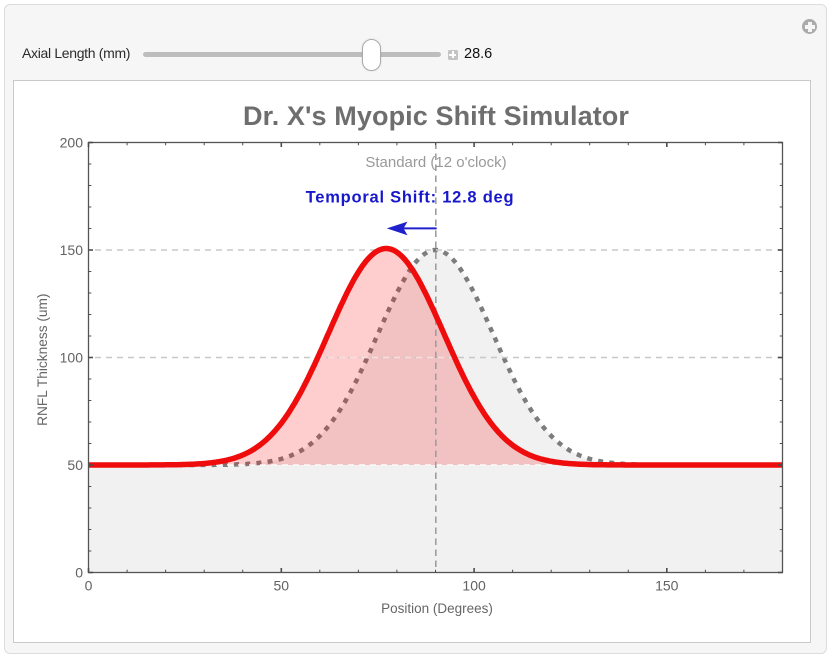 Image resolution: width=830 pixels, height=657 pixels. Describe the element at coordinates (72, 143) in the screenshot. I see `svg-text: 200` at that location.